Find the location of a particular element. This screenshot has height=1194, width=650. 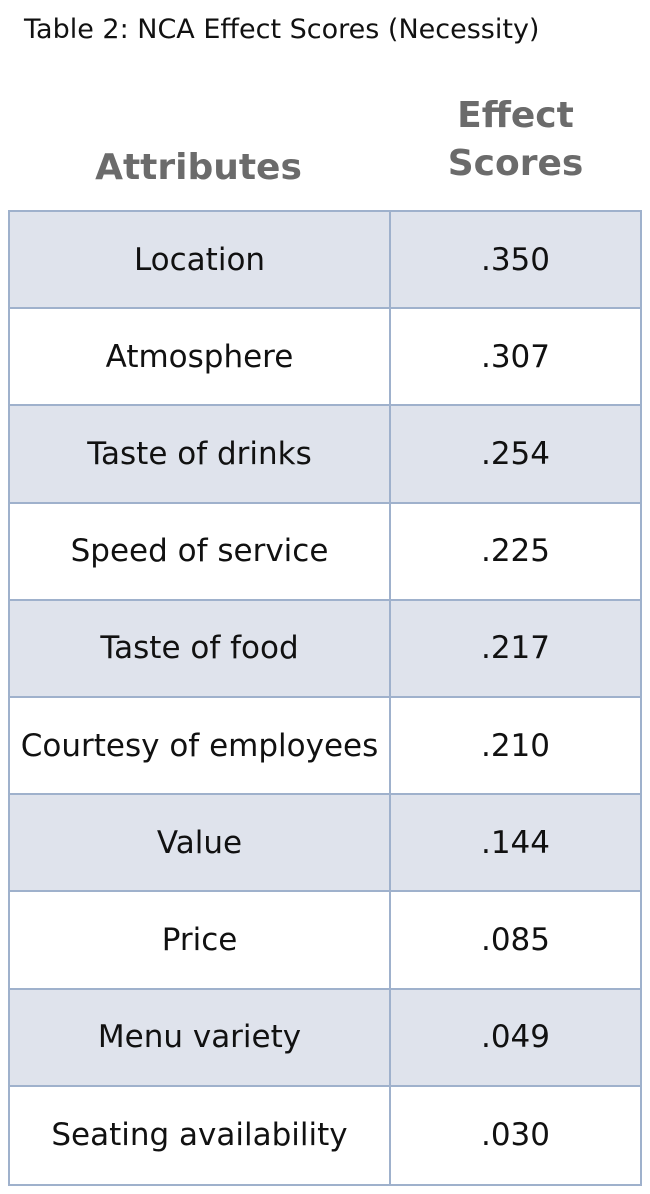

table-row: Price .085 is located at coordinates (325, 941).